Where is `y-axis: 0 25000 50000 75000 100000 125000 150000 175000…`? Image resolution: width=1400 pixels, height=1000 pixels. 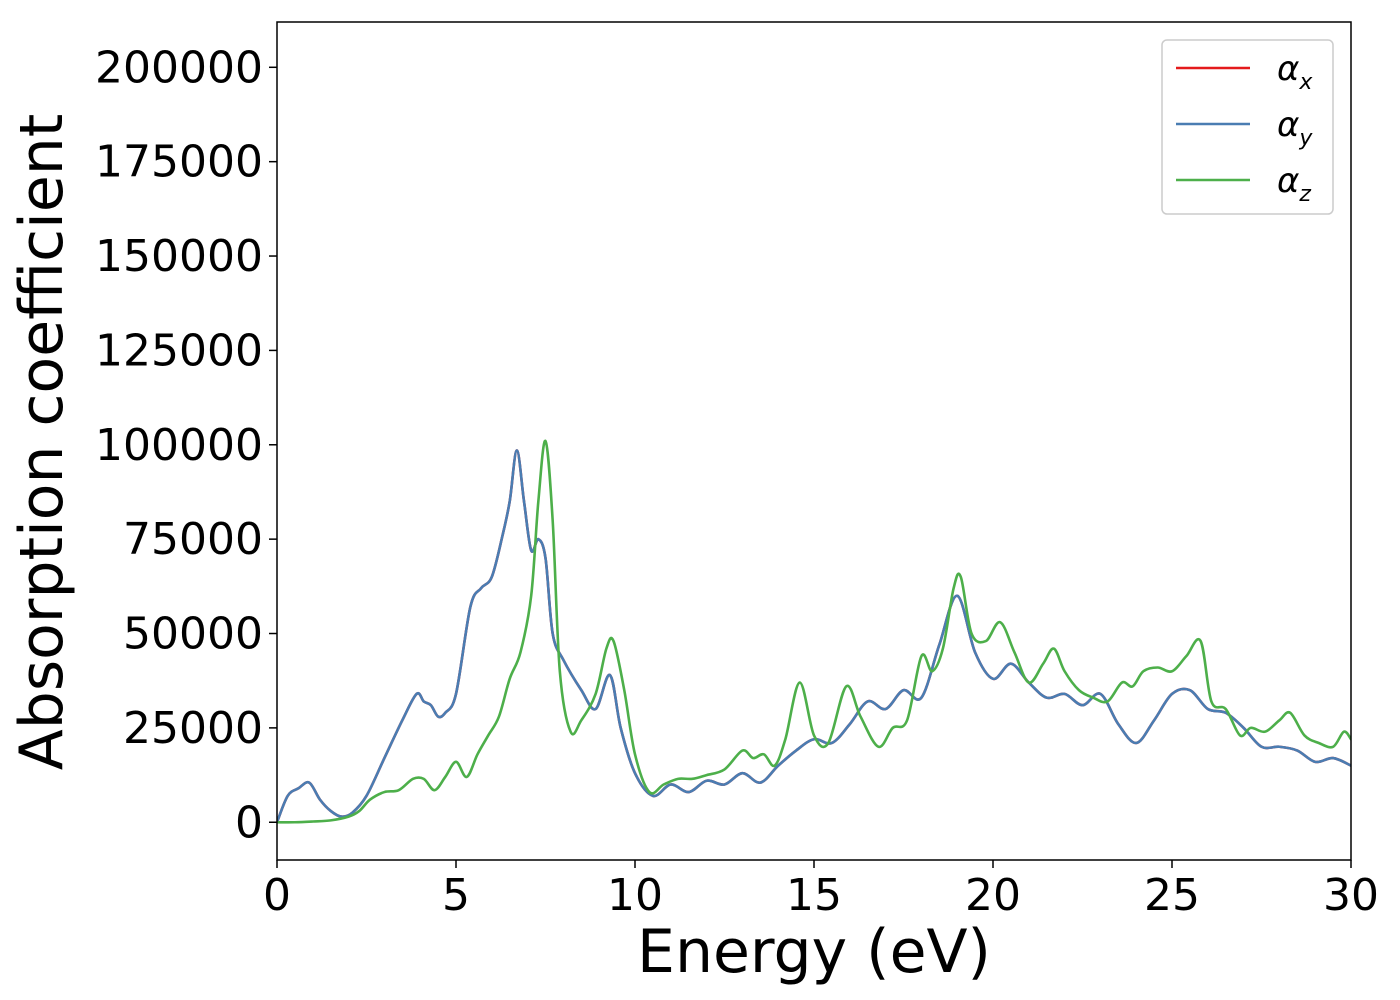
y-axis: 0 25000 50000 75000 100000 125000 150000 175000… is located at coordinates (186, 445).